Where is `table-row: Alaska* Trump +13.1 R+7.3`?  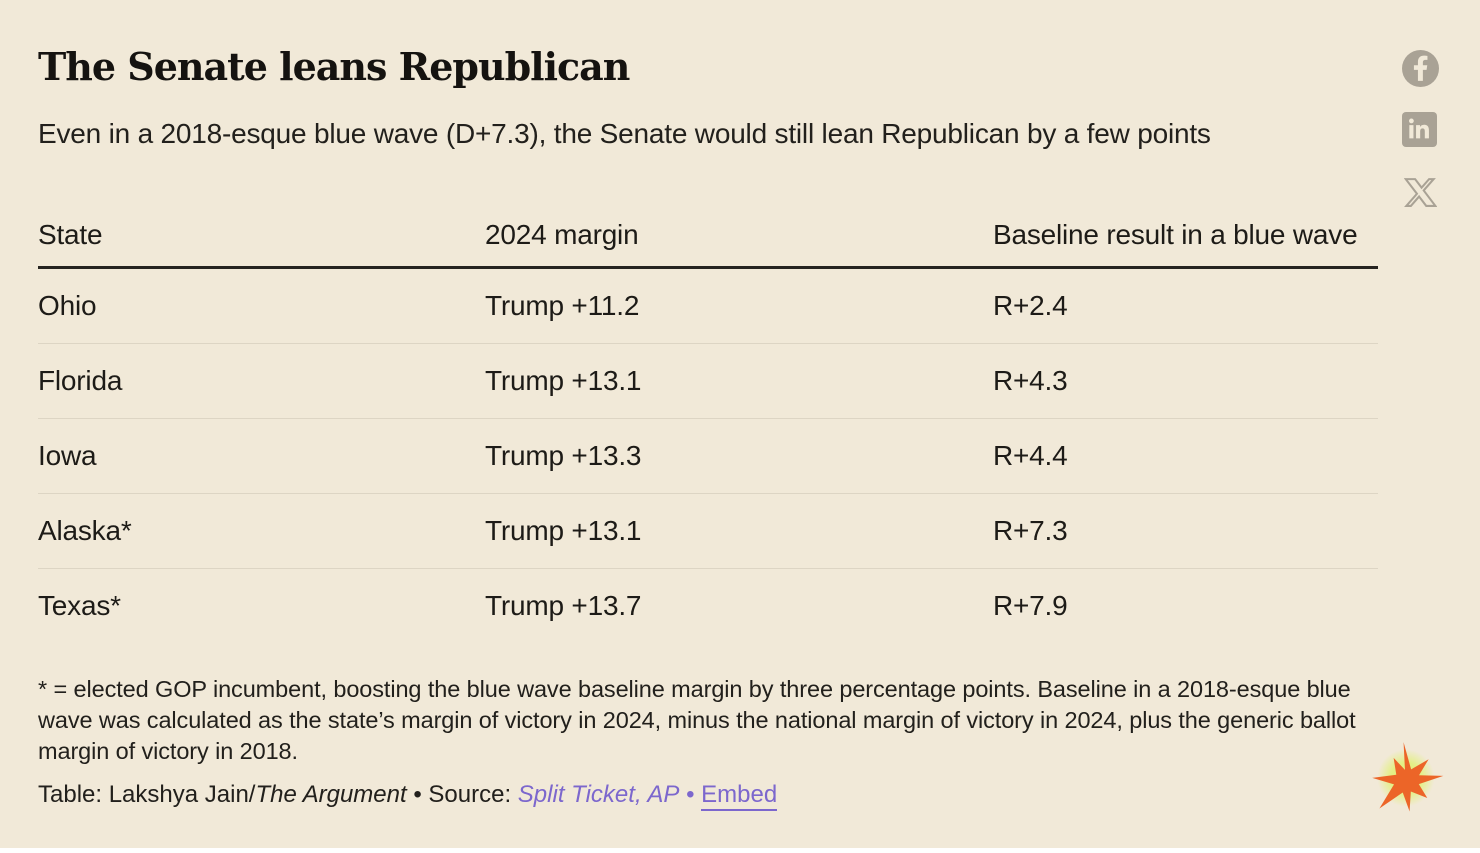
table-row: Alaska* Trump +13.1 R+7.3 is located at coordinates (708, 531).